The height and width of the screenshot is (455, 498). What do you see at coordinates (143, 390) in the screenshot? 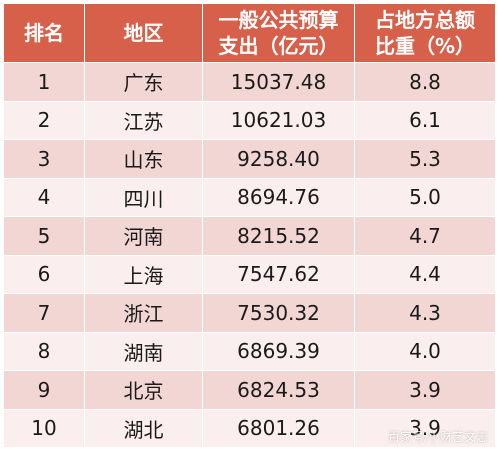
I see `cell-region: 北京` at bounding box center [143, 390].